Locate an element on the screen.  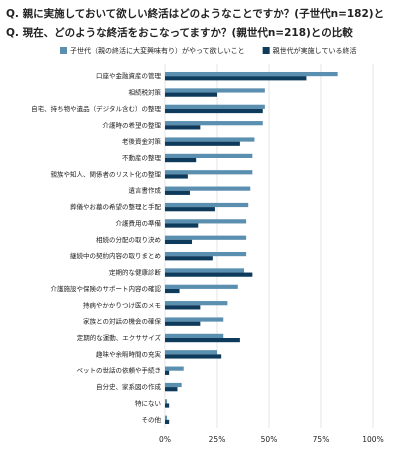
y-tick-label: 口座や金融資産の管理 is located at coordinates (129, 75).